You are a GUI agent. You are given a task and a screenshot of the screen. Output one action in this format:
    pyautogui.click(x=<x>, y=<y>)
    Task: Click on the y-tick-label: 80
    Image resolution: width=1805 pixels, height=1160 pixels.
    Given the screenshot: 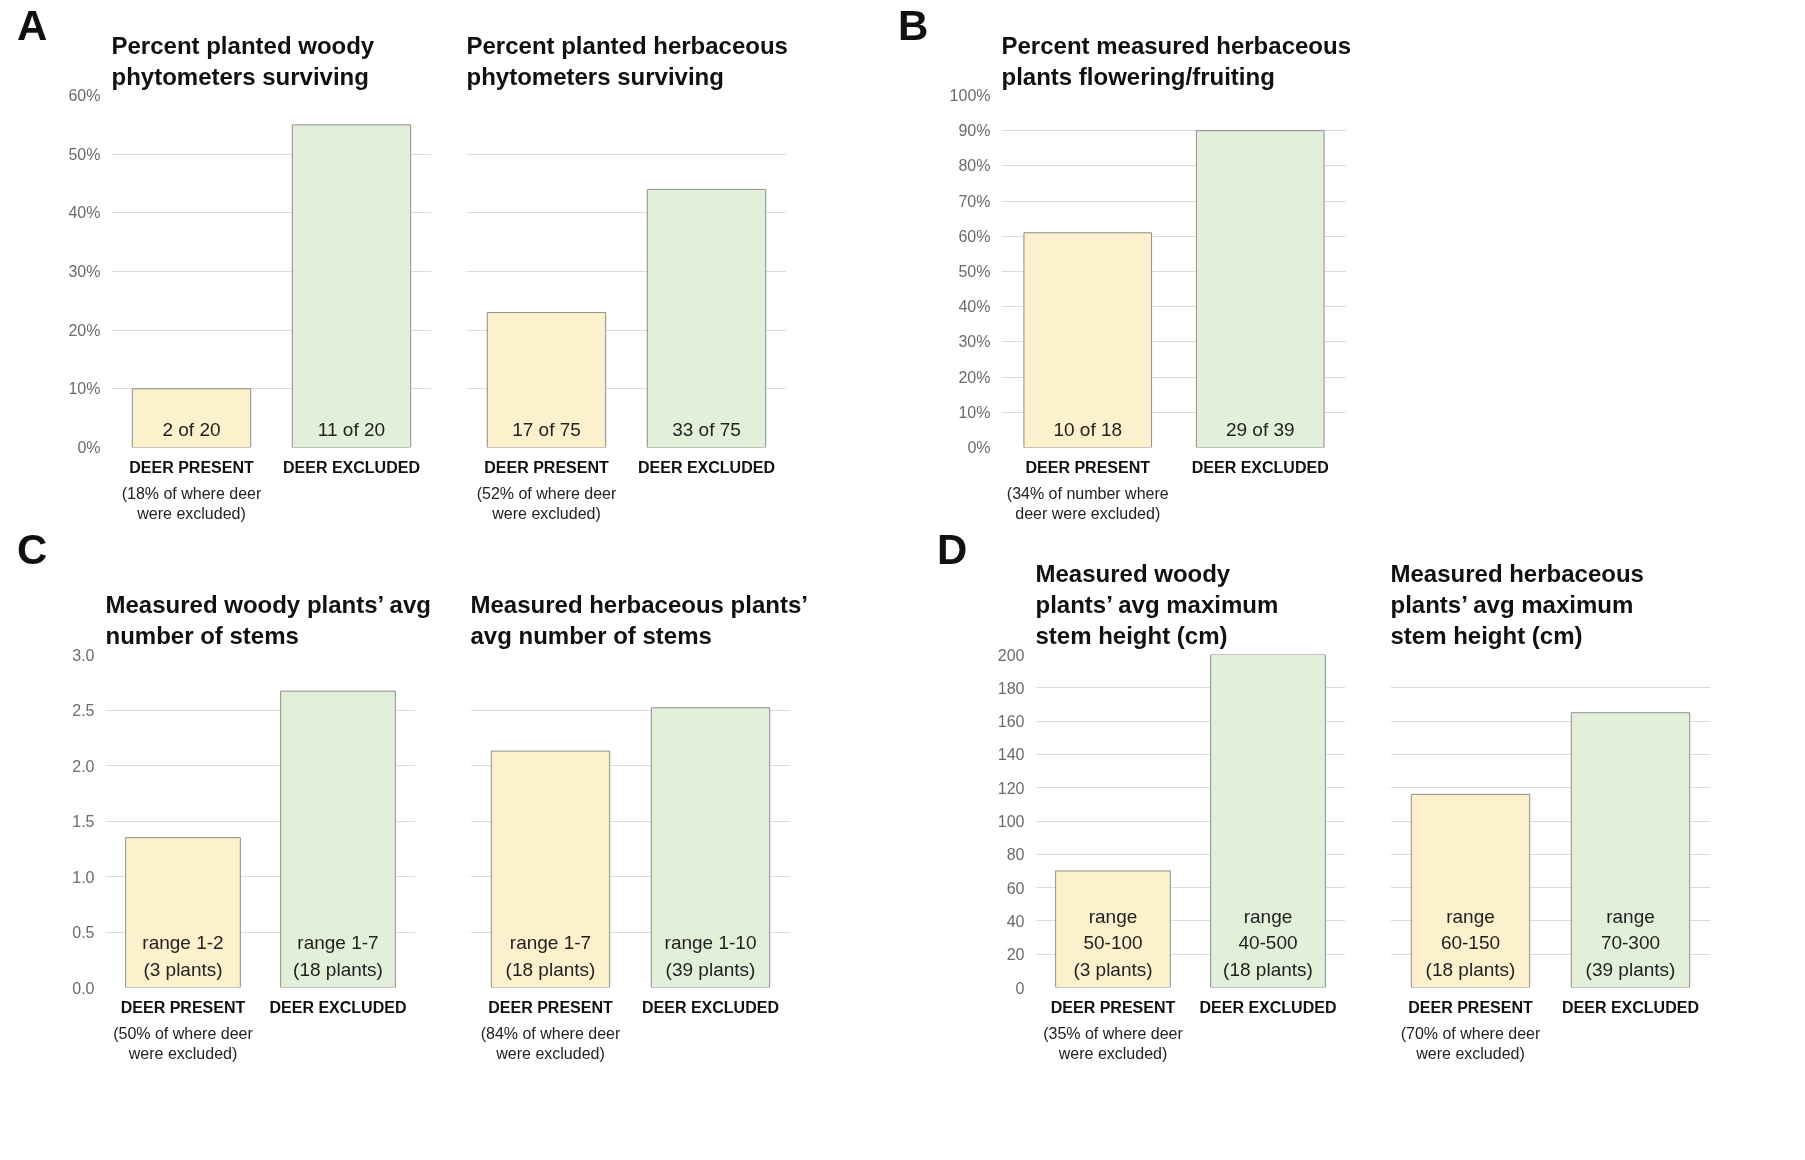 What is the action you would take?
    pyautogui.click(x=1015, y=855)
    